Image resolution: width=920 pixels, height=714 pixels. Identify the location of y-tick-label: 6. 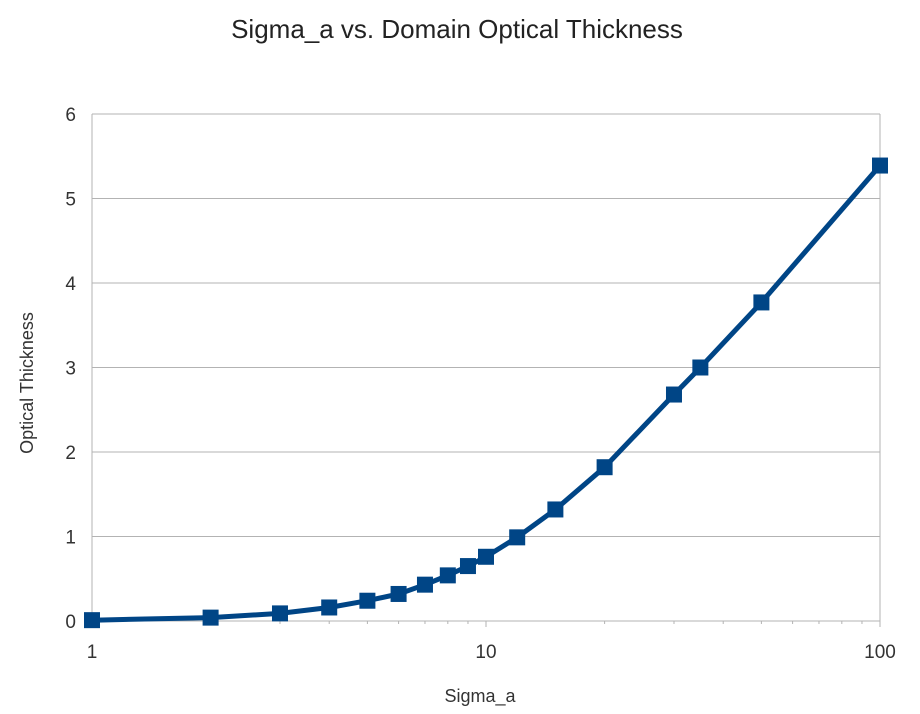
(70, 115).